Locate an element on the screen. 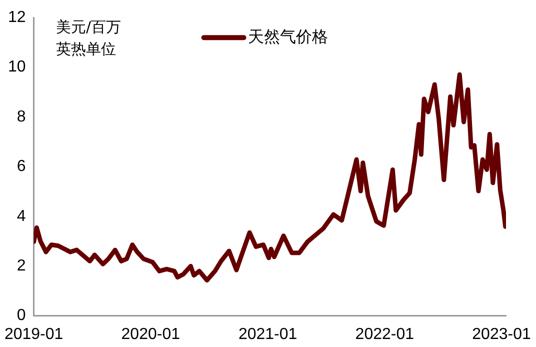  y-tick-label: 4 is located at coordinates (21, 216).